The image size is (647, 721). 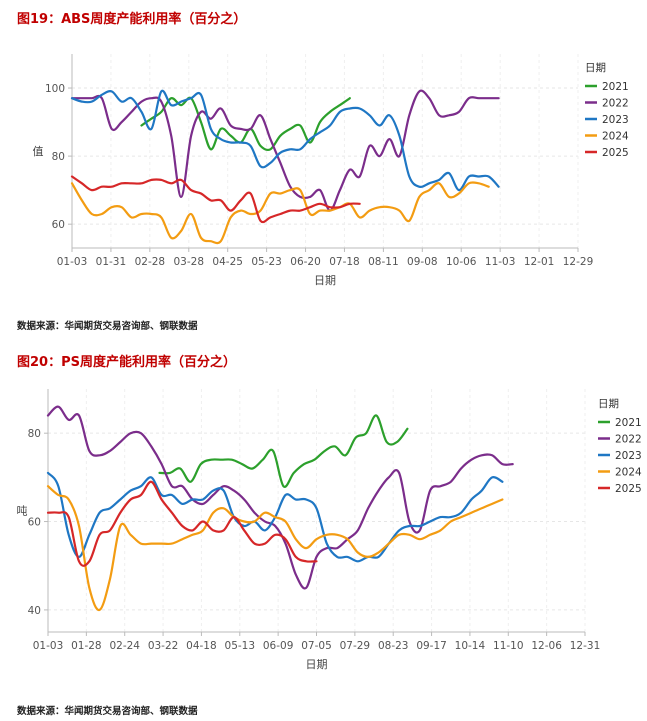 I want to click on chart1-y-axis-title: 值, so click(x=38, y=151).